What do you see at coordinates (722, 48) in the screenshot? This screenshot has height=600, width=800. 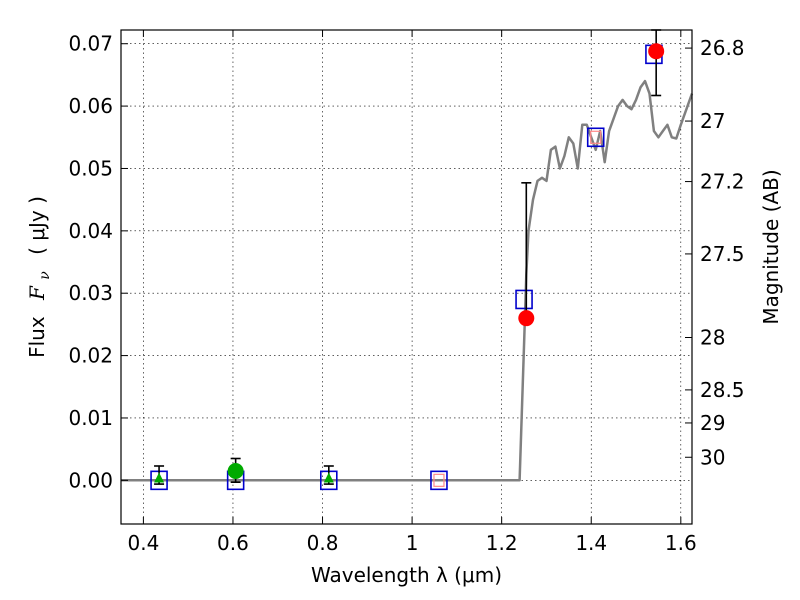 I see `y2-tick-label: 26.8` at bounding box center [722, 48].